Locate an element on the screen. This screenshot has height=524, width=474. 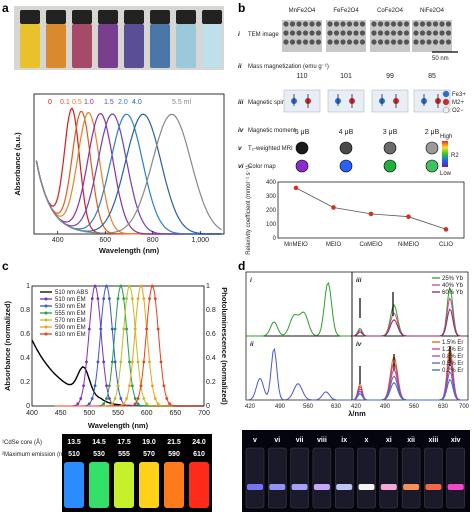
x-tick-label: 600 is located at coordinates (105, 240).